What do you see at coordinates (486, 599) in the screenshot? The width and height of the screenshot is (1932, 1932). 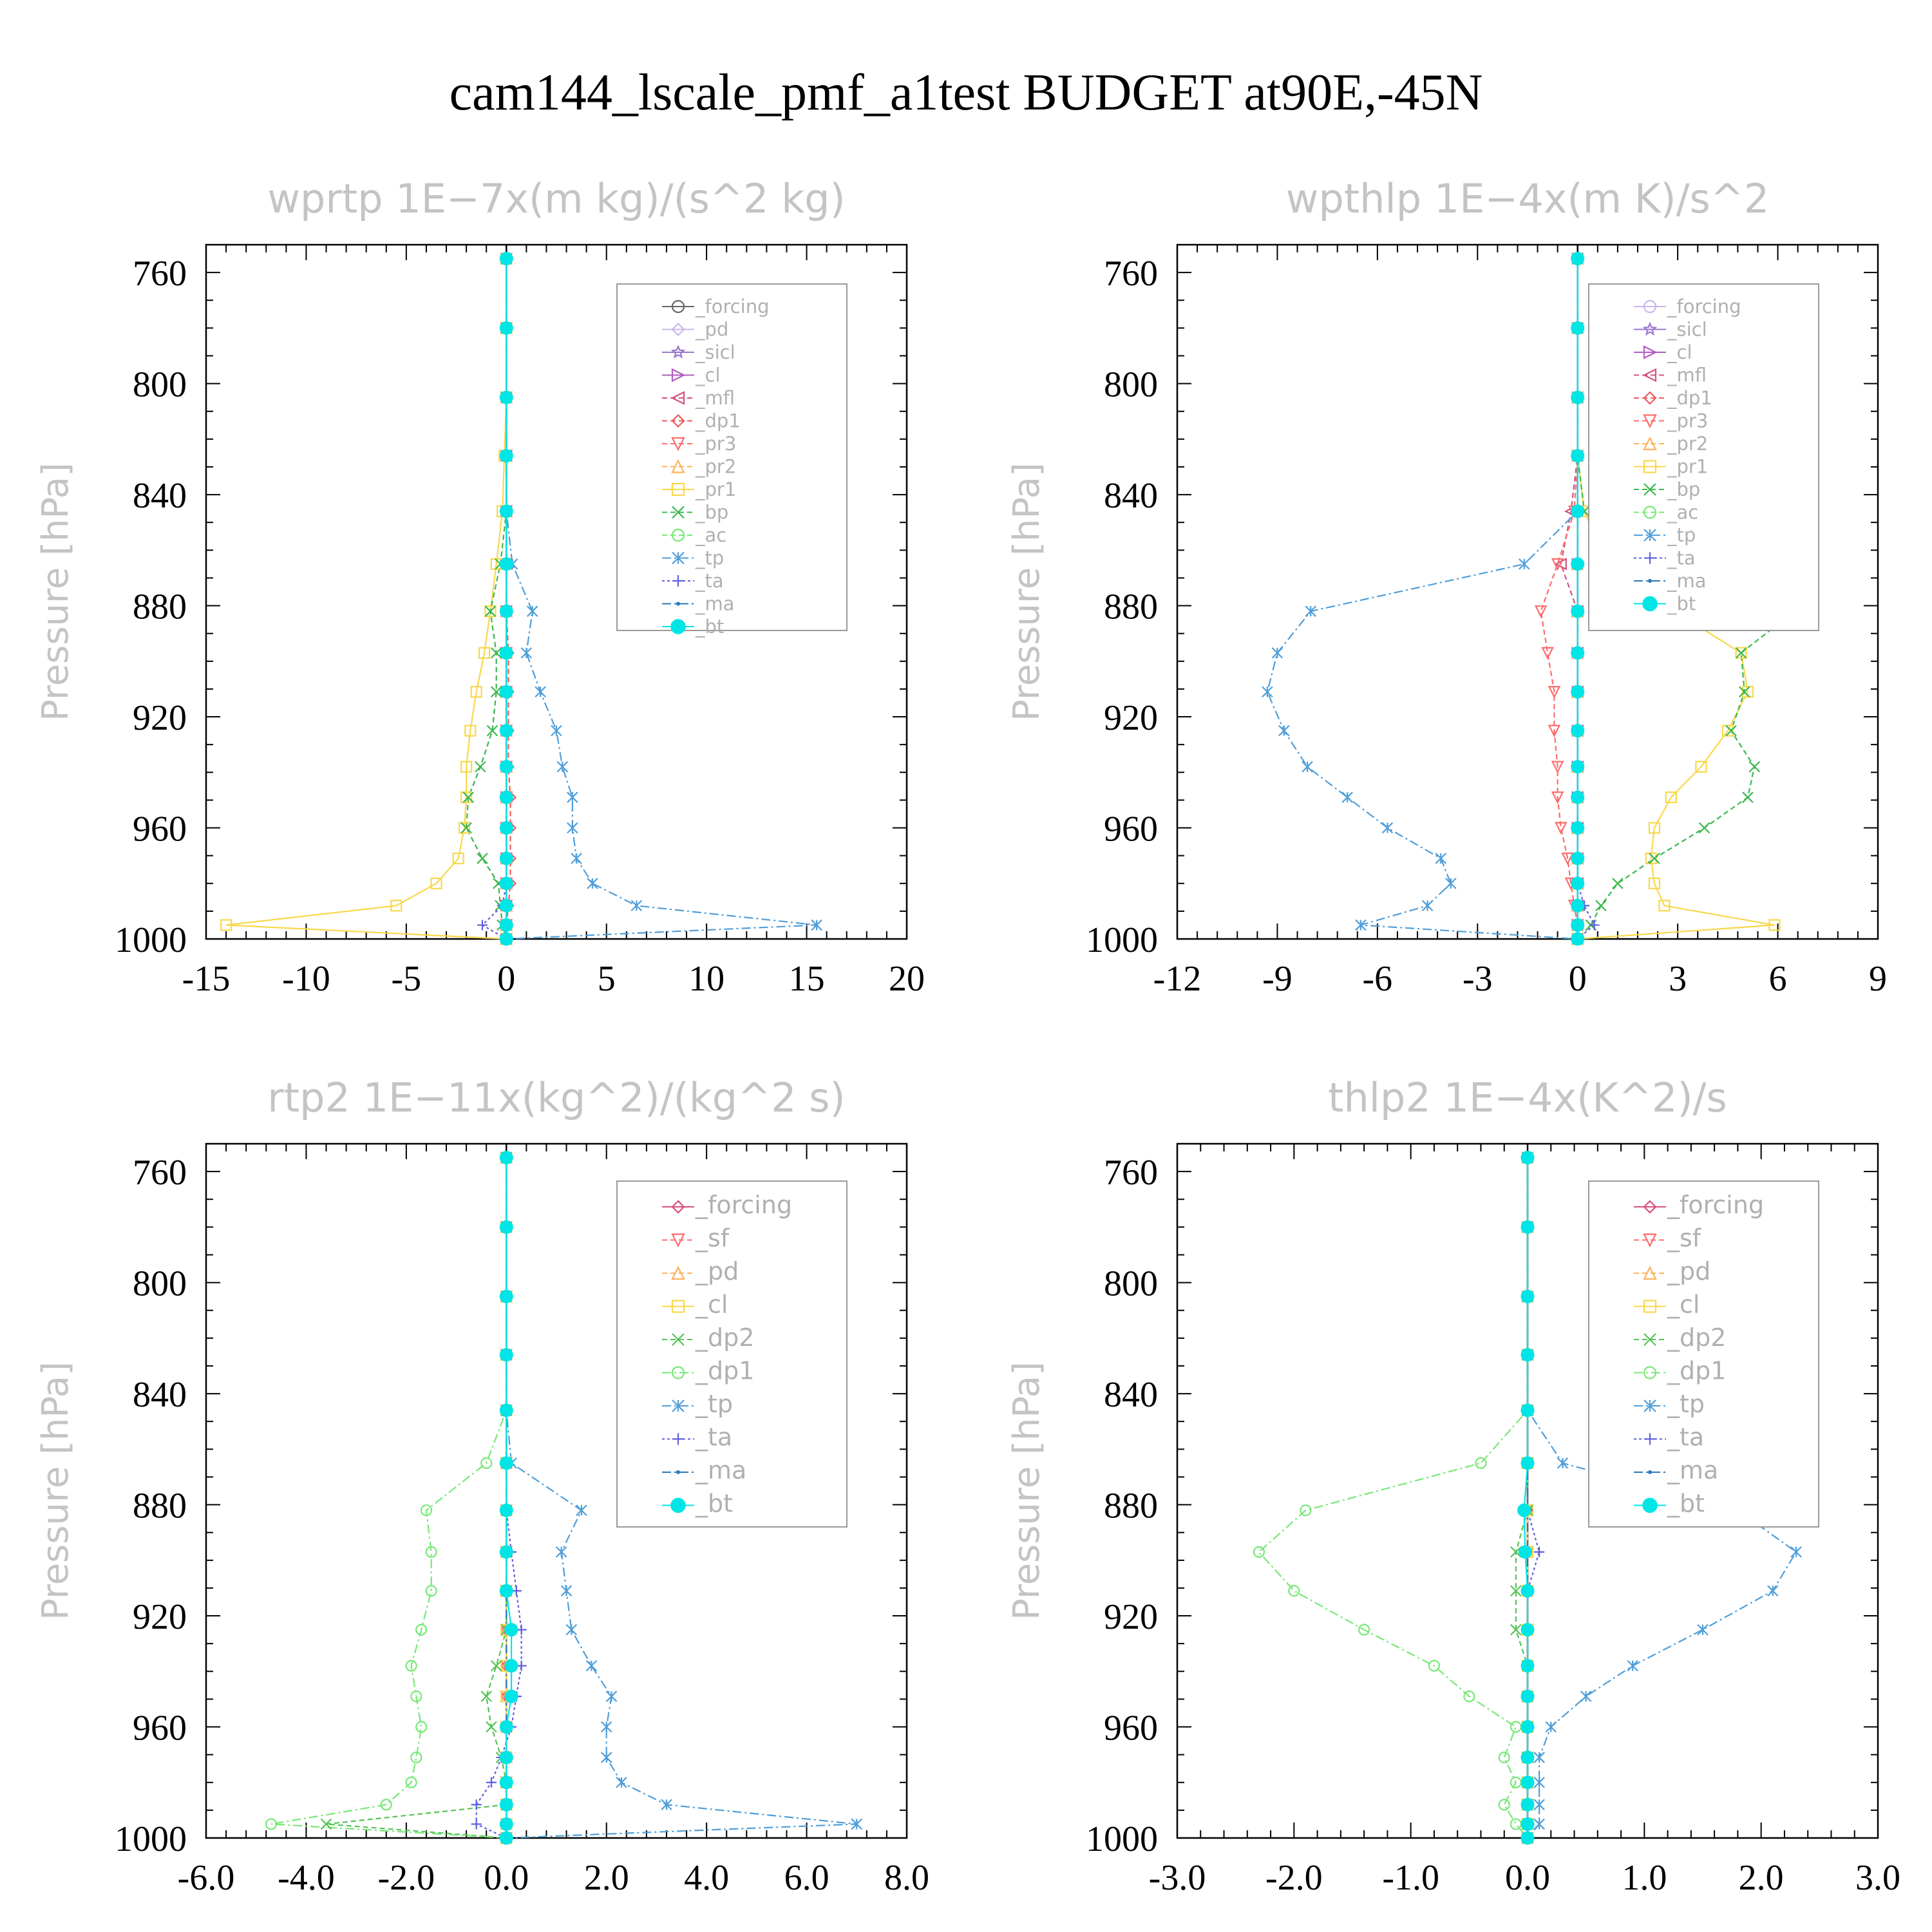 I see `series-line-bp` at bounding box center [486, 599].